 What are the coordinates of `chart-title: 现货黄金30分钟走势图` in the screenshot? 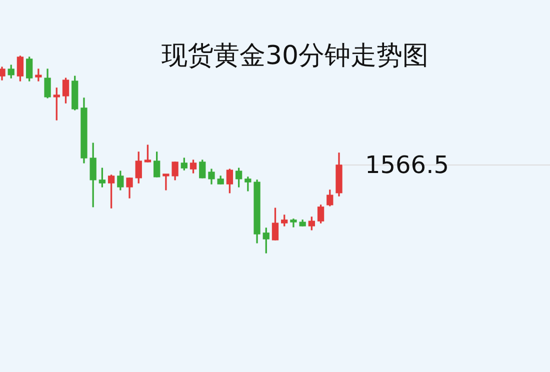 It's located at (295, 56).